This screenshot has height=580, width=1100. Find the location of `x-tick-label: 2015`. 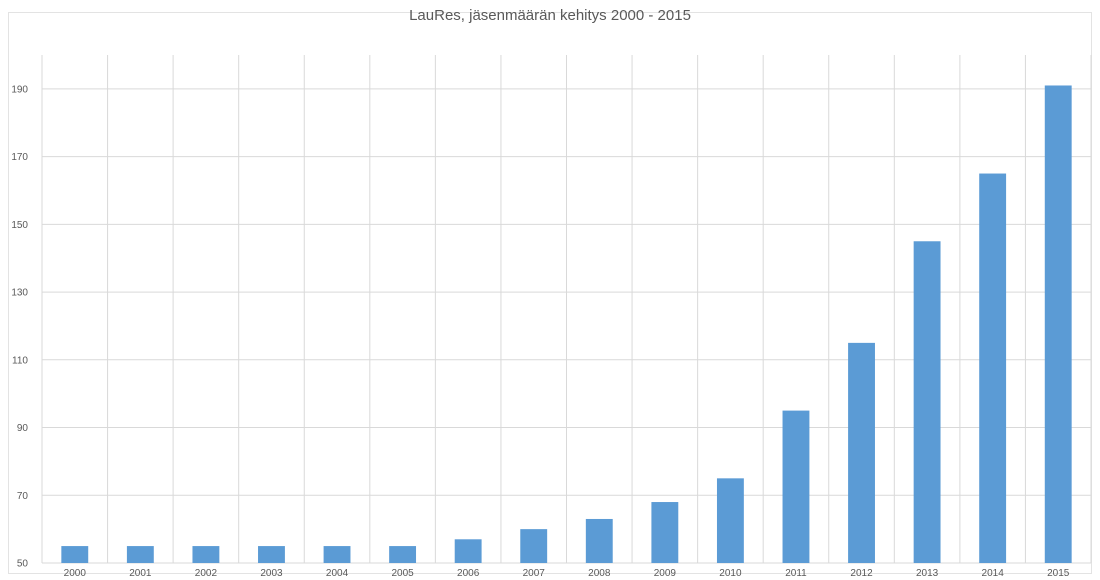

x-tick-label: 2015 is located at coordinates (1058, 573).